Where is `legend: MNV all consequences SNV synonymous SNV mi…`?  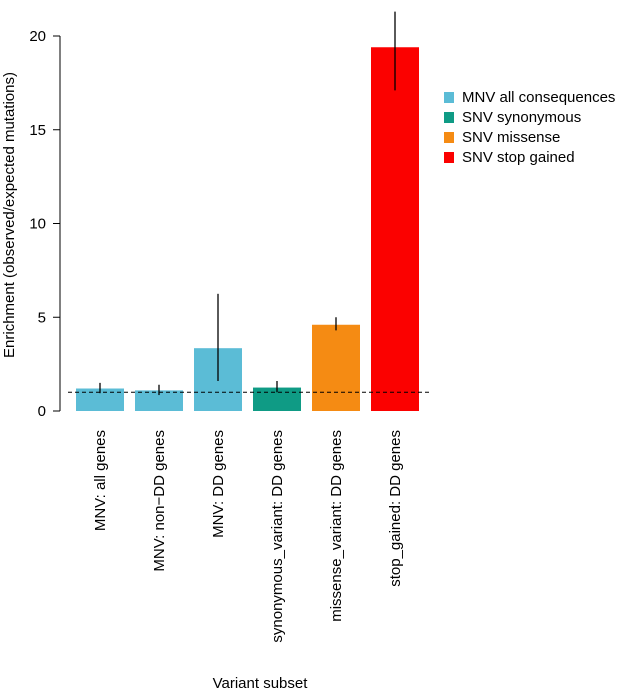 legend: MNV all consequences SNV synonymous SNV mi… is located at coordinates (529, 127).